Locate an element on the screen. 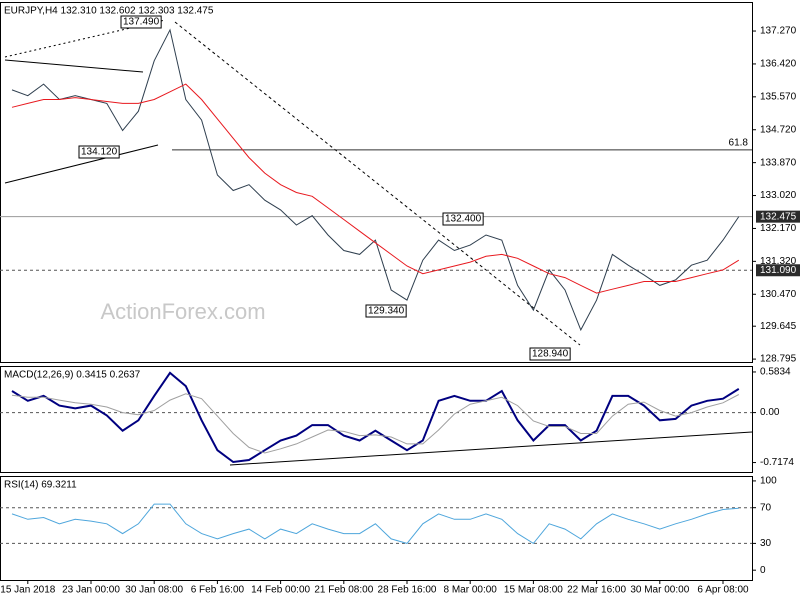 This screenshot has width=800, height=600. x-tick-label: 22 Mar 16:00 is located at coordinates (596, 590).